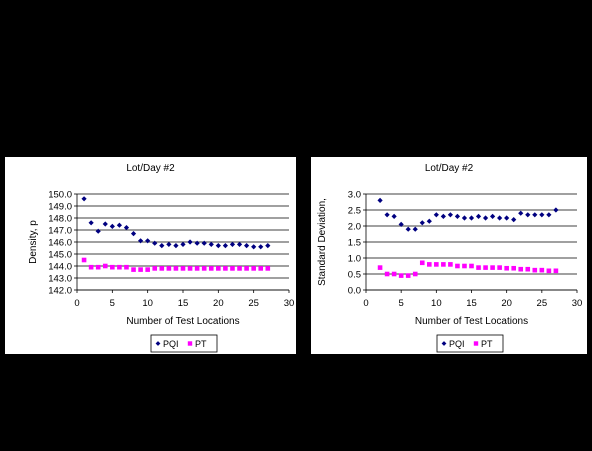  Describe the element at coordinates (60, 255) in the screenshot. I see `chart-1-ytick-label-3: 145.0` at that location.